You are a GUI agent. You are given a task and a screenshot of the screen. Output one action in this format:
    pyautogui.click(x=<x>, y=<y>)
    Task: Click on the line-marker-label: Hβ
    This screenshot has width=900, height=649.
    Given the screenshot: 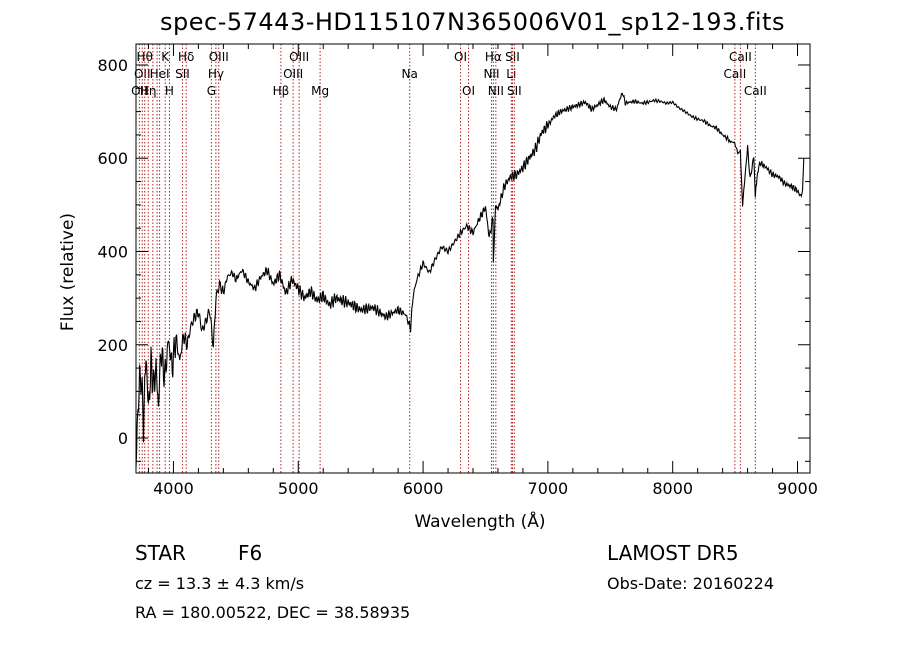 What is the action you would take?
    pyautogui.click(x=281, y=91)
    